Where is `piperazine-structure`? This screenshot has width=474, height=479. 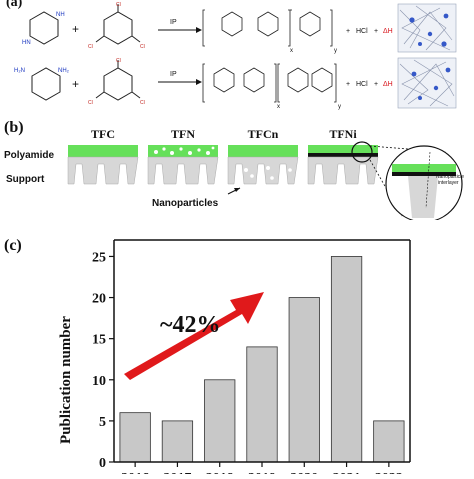
piperazine-structure is located at coordinates (44, 28).